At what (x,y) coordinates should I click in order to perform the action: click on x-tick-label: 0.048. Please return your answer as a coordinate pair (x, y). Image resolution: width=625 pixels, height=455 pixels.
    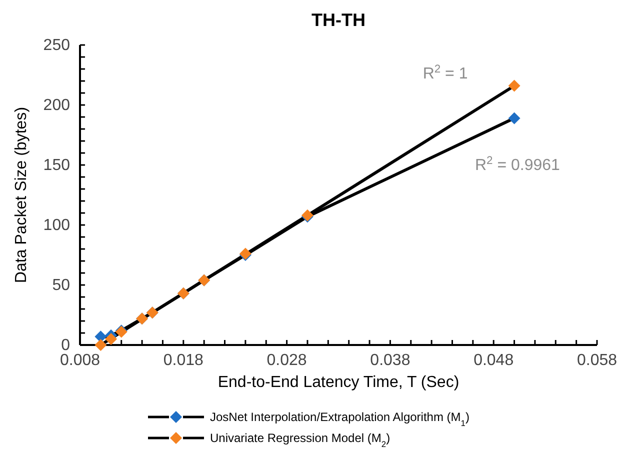
    Looking at the image, I should click on (494, 360).